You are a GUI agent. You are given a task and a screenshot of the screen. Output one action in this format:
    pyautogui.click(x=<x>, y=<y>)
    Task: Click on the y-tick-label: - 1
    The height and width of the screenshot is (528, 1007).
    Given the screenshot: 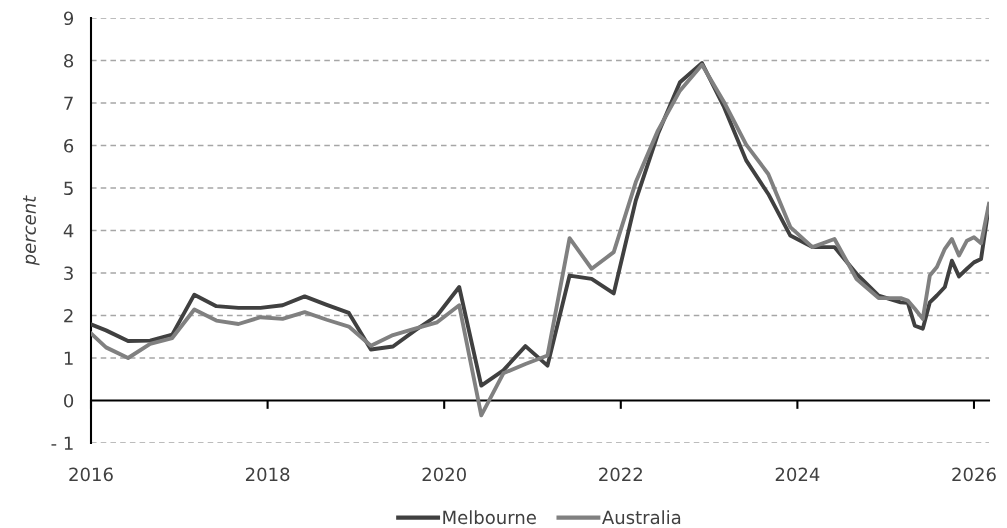 What is the action you would take?
    pyautogui.click(x=62, y=443)
    